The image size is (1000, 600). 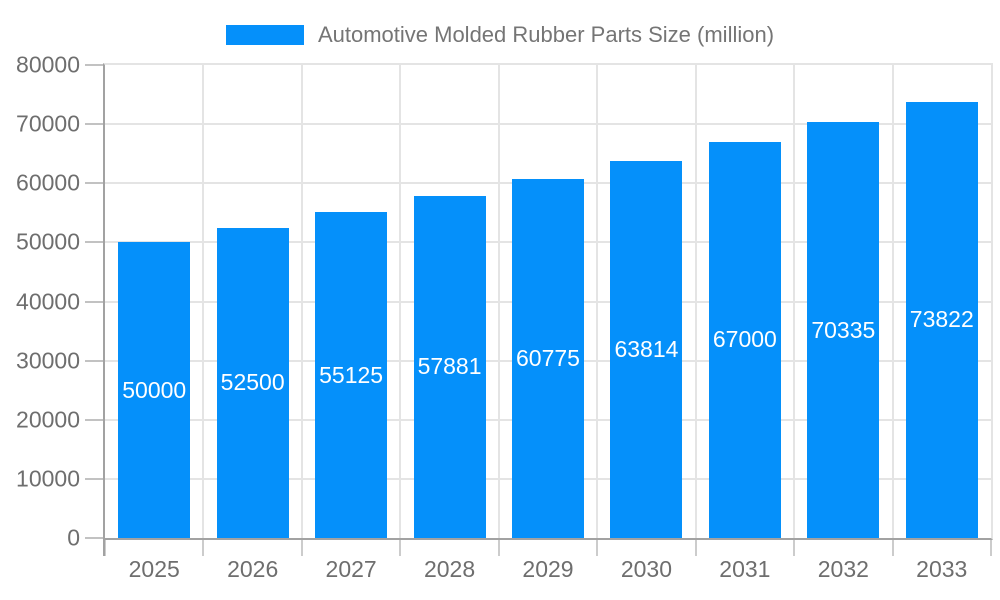 What do you see at coordinates (843, 569) in the screenshot?
I see `x-axis-label: 2032` at bounding box center [843, 569].